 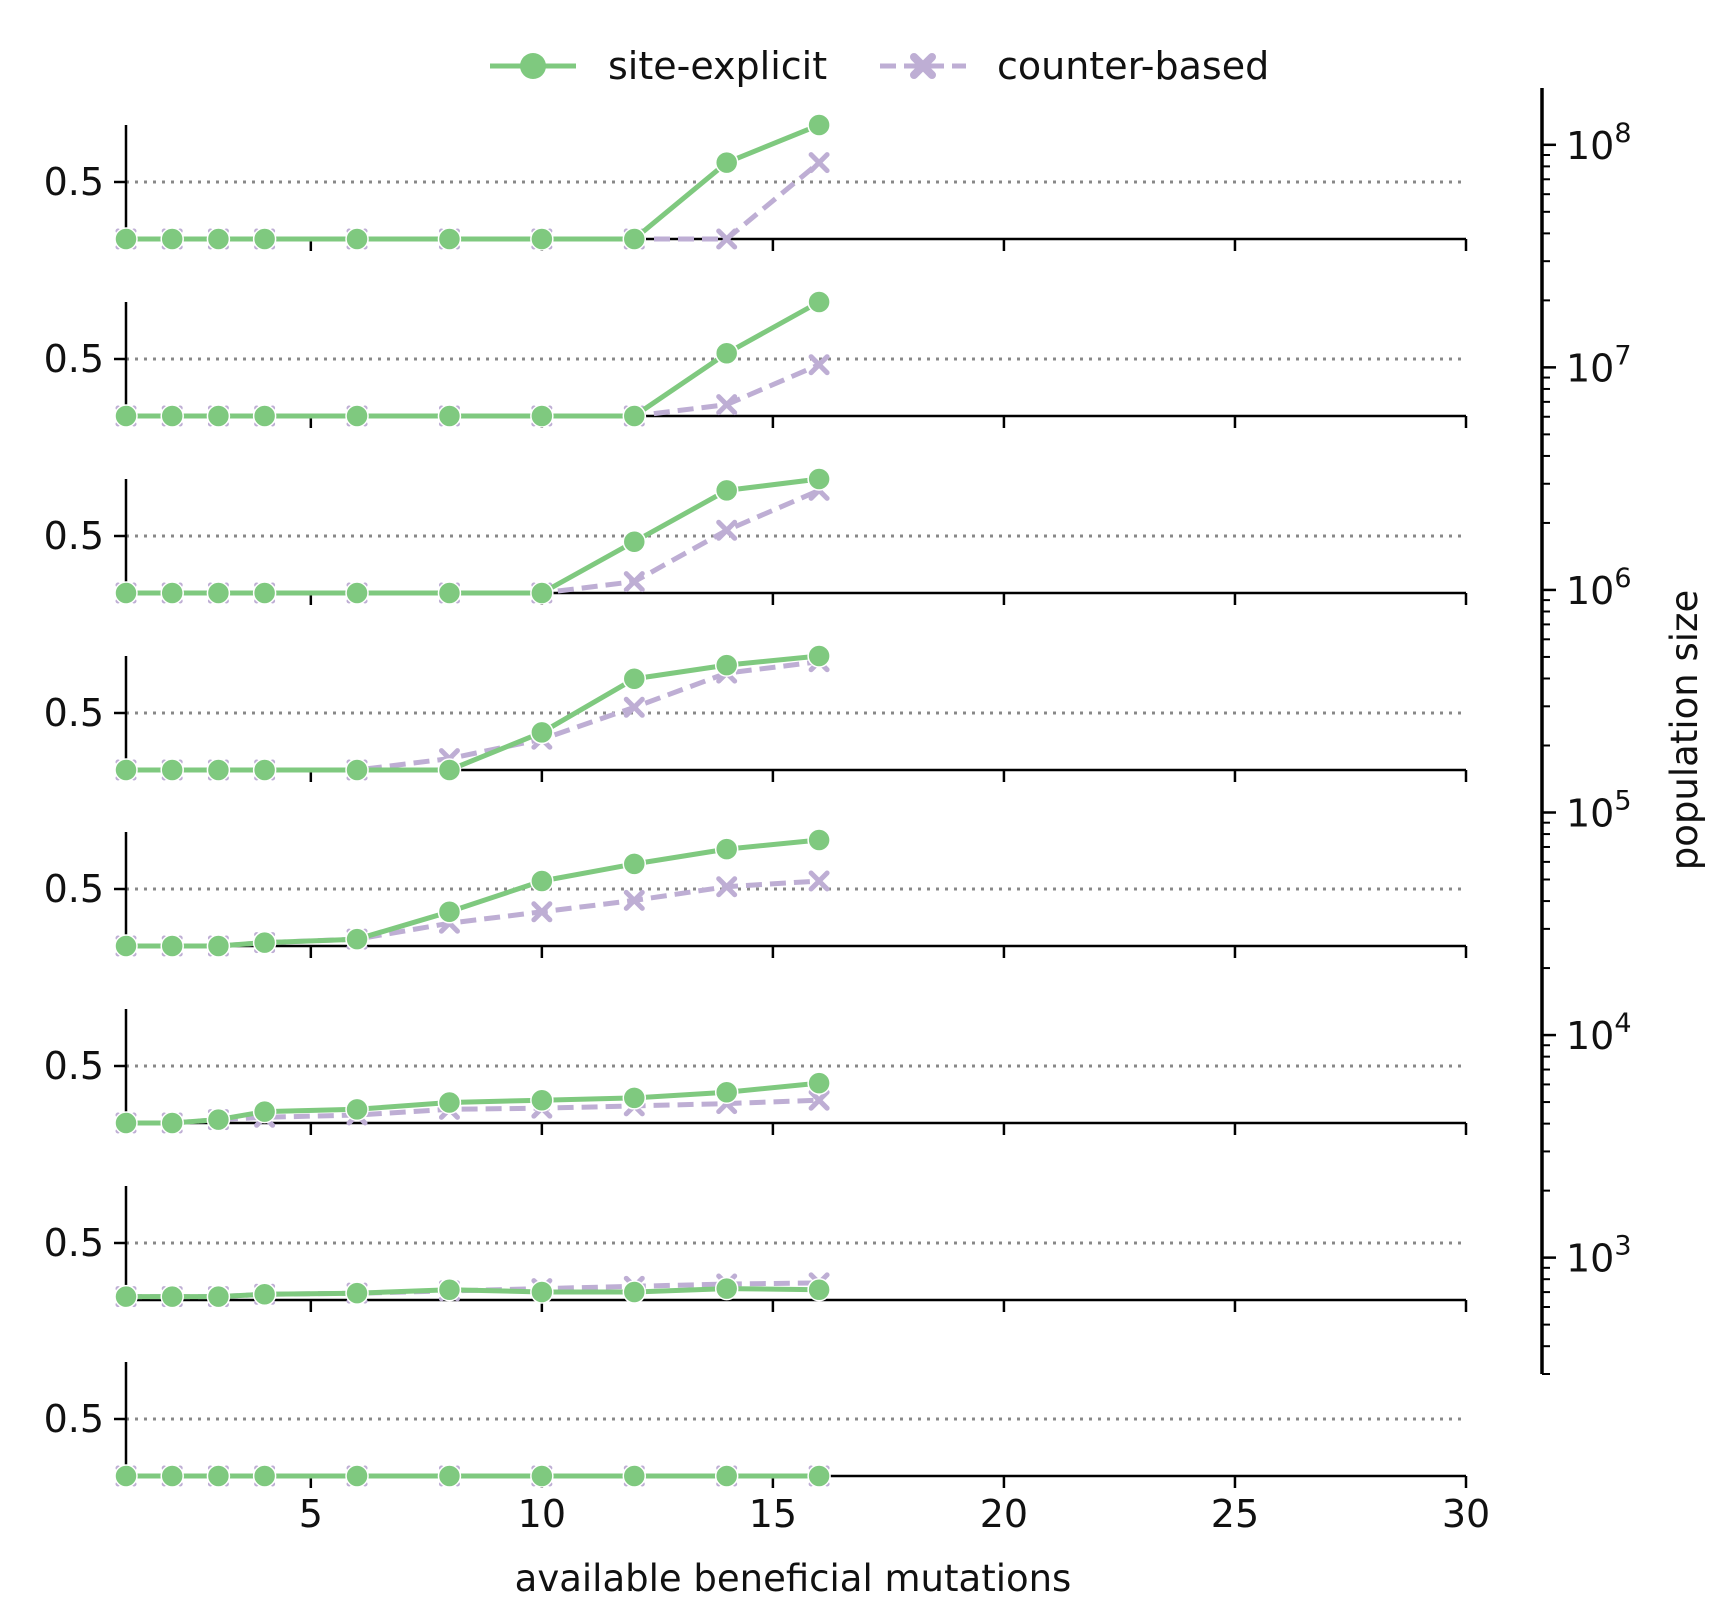 What do you see at coordinates (1235, 1514) in the screenshot?
I see `x-tick-label: 25` at bounding box center [1235, 1514].